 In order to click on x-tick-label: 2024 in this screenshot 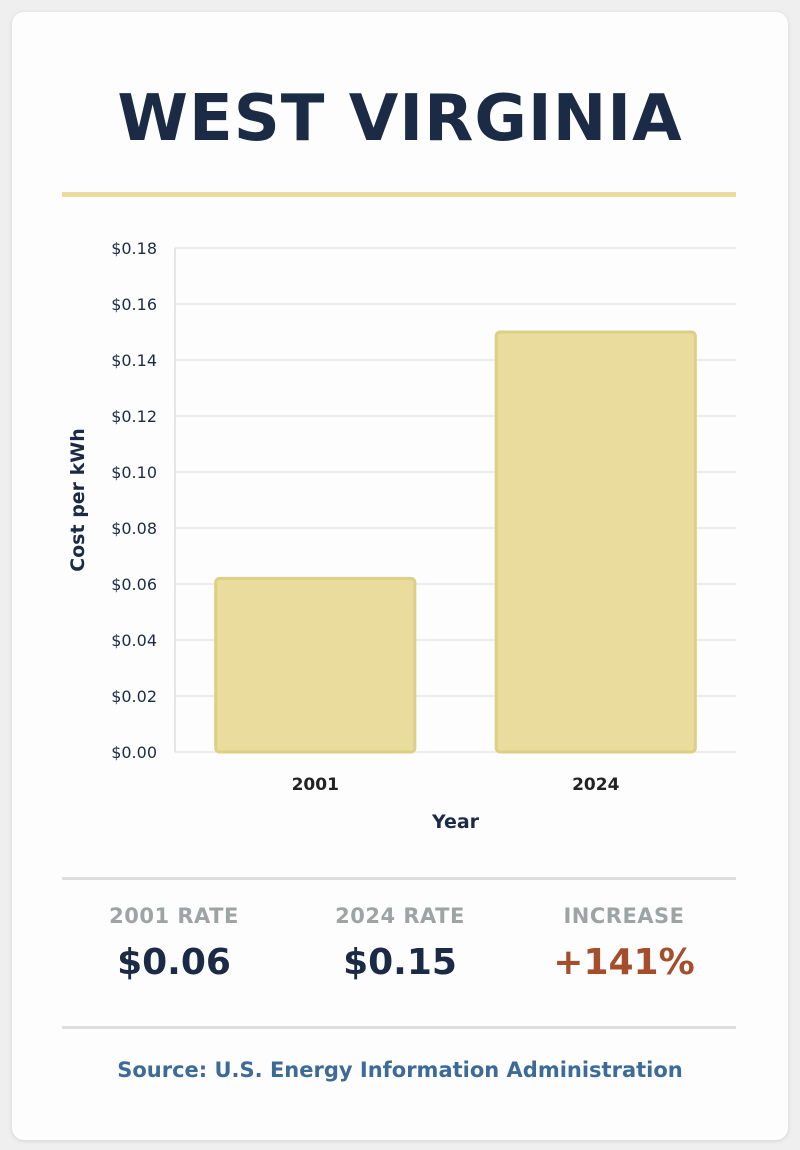, I will do `click(595, 785)`.